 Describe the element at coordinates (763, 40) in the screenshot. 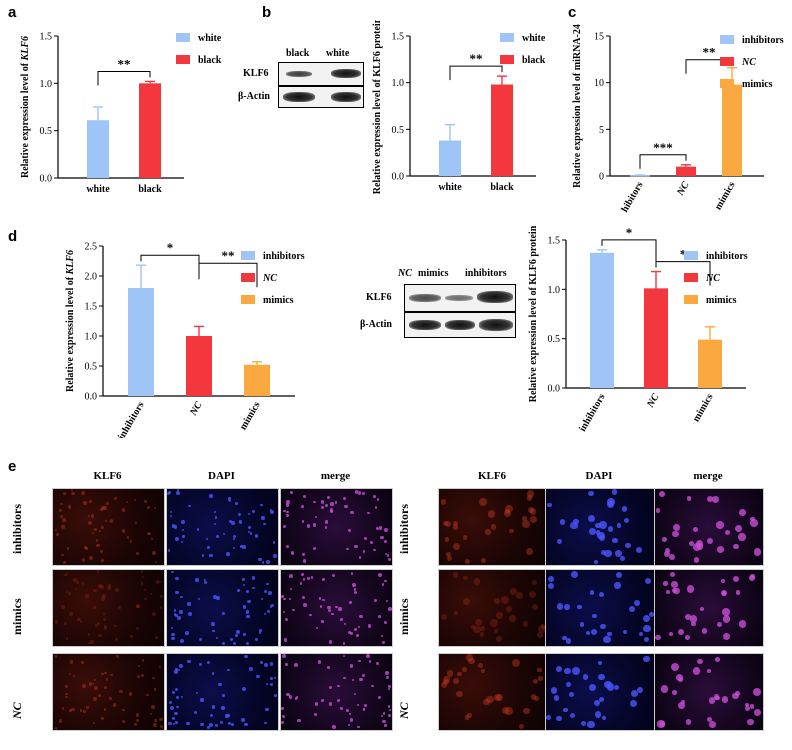

I see `legend-entry: inhibitors` at that location.